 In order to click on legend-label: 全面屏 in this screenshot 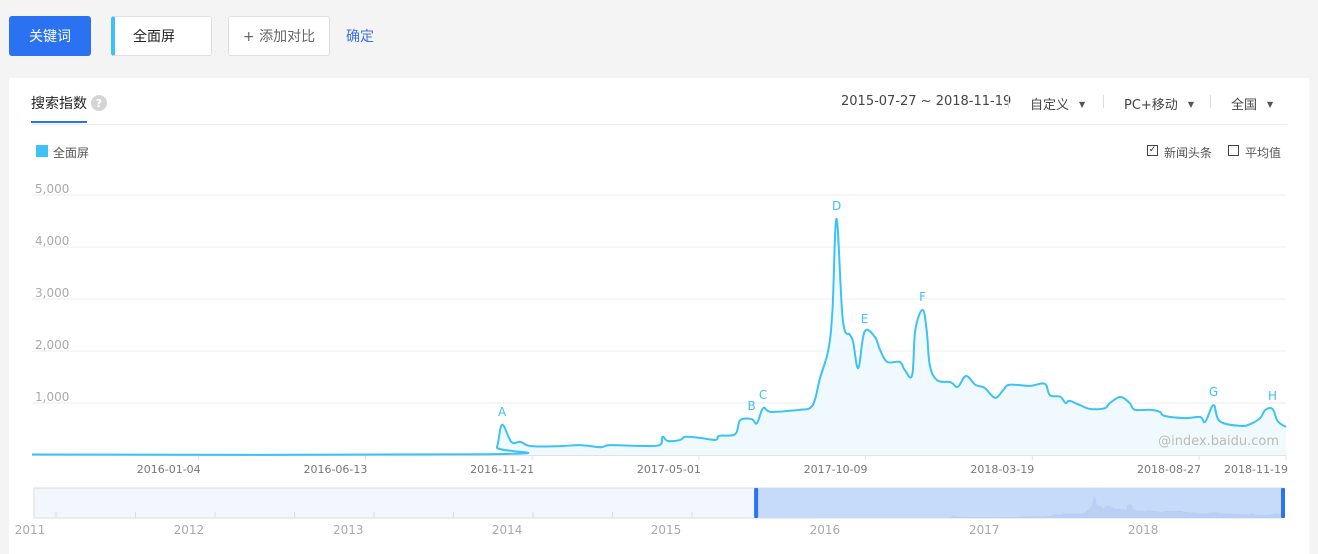, I will do `click(71, 153)`.